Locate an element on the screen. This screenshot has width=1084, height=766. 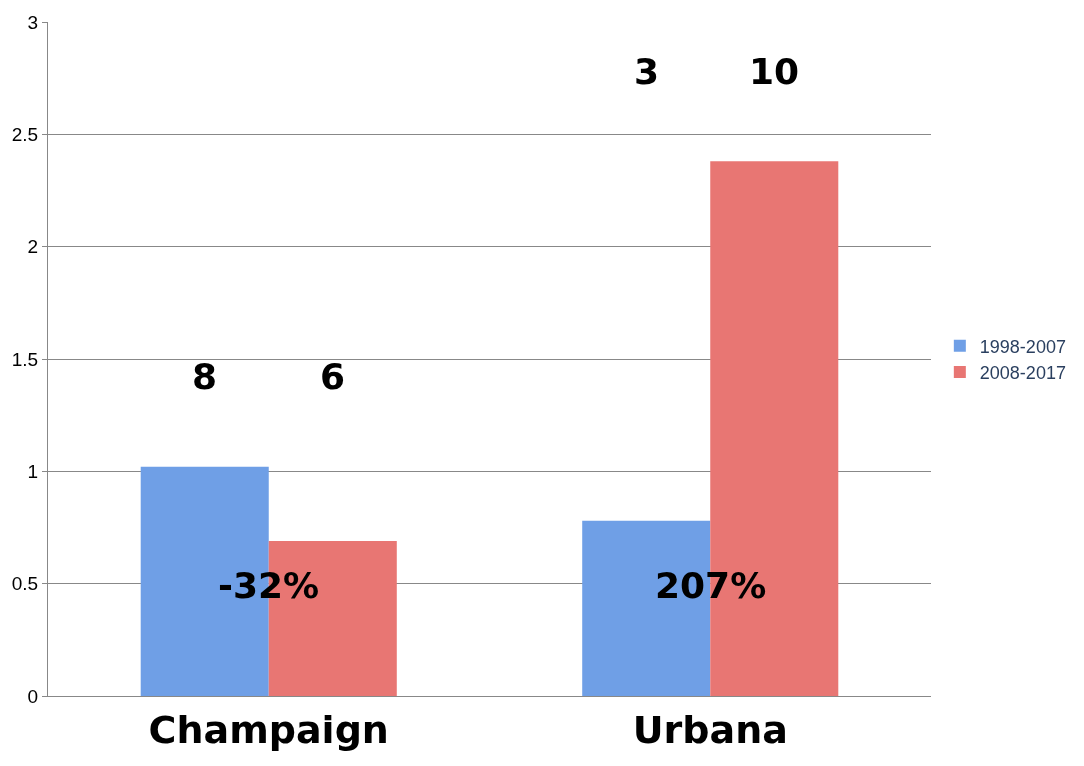
annotation: 10 is located at coordinates (774, 71).